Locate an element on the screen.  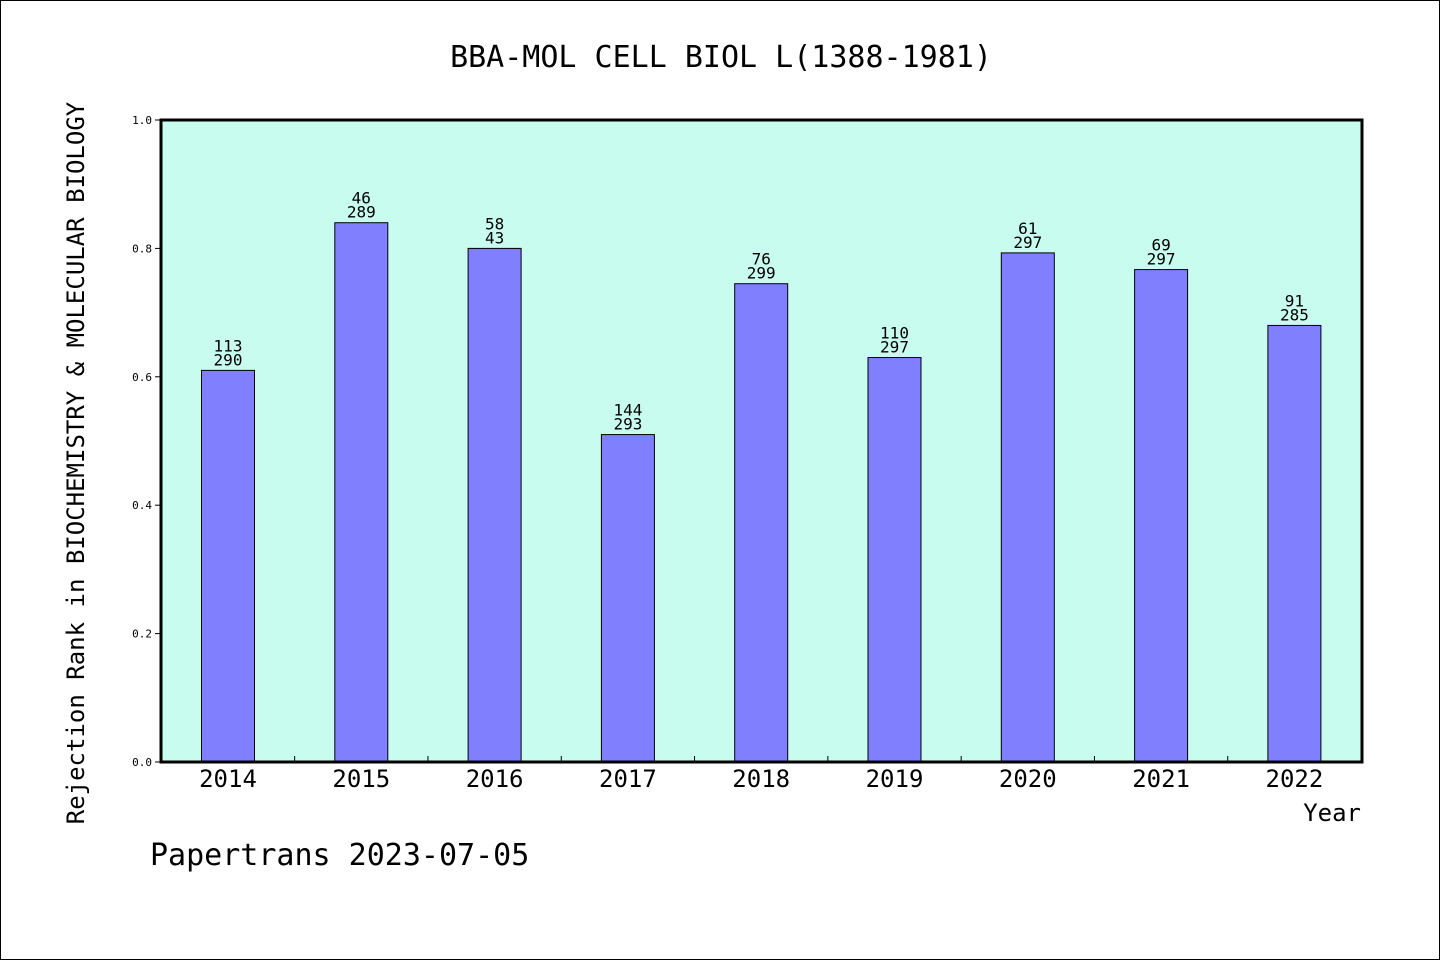
bar-2016 is located at coordinates (494, 505).